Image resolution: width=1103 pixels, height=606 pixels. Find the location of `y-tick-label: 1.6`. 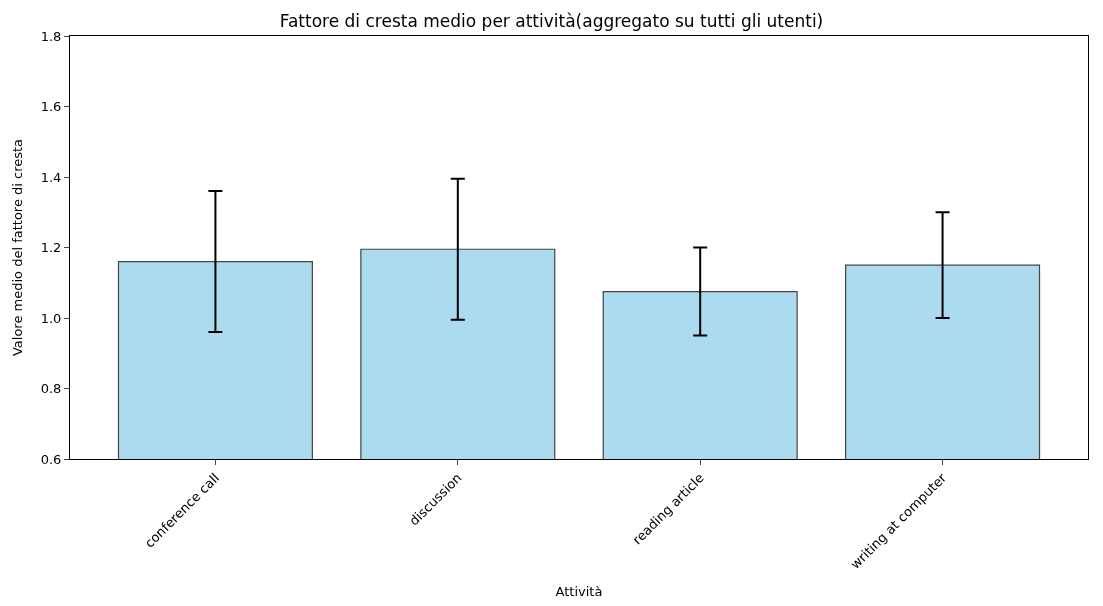

y-tick-label: 1.6 is located at coordinates (51, 107).